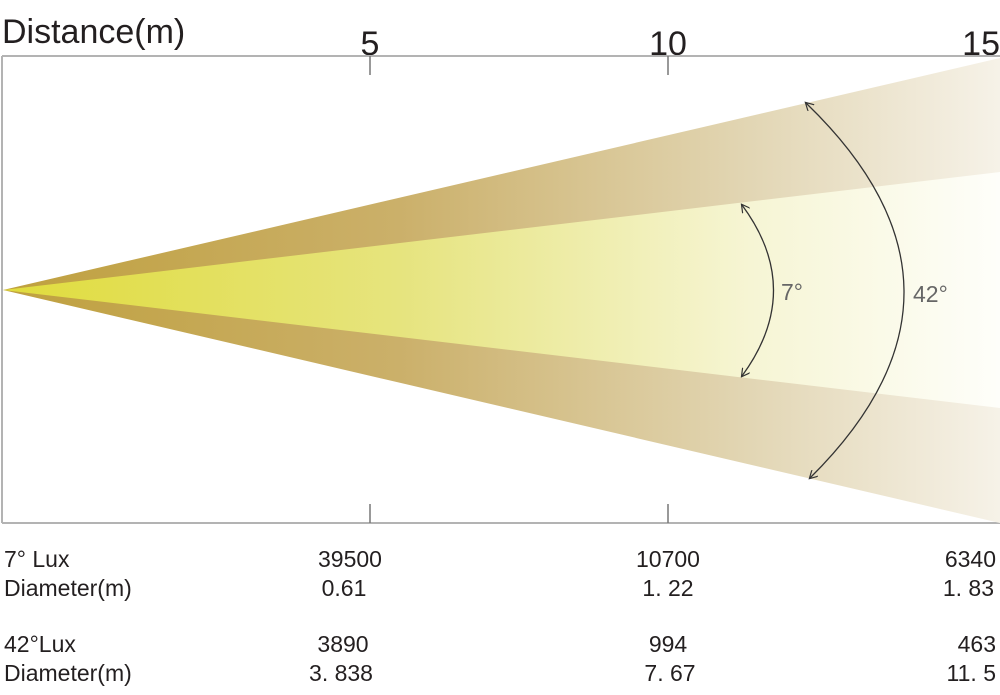 Image resolution: width=1000 pixels, height=695 pixels. I want to click on axis-title: Distance(m), so click(94, 32).